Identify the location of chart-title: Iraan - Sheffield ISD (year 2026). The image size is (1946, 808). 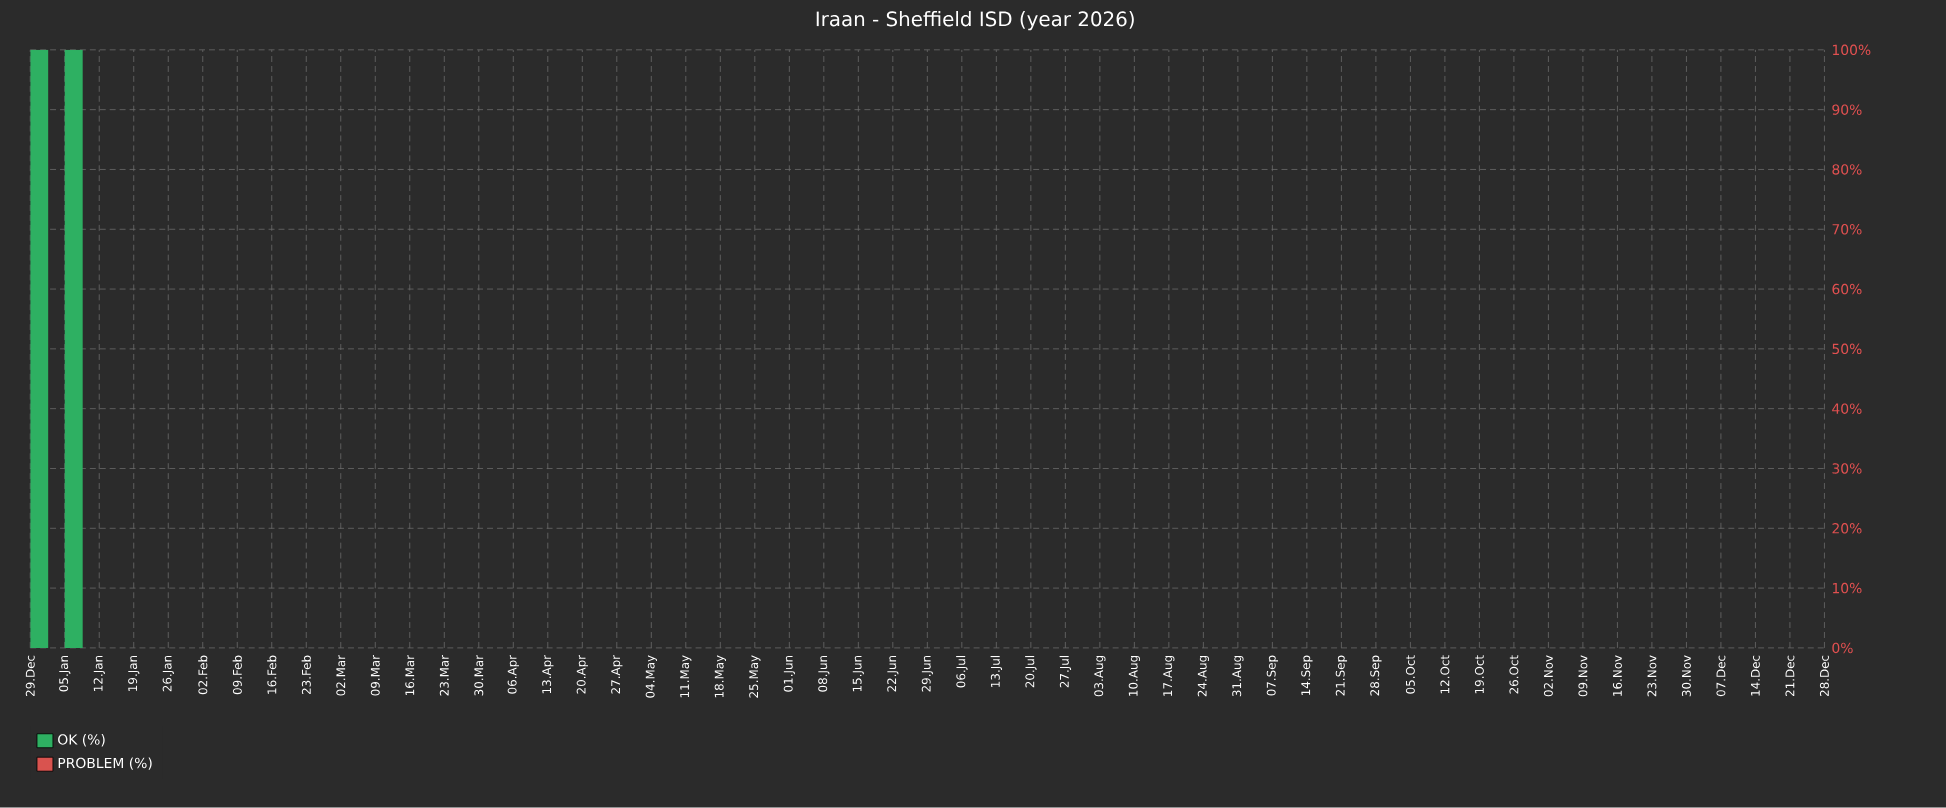
(975, 21).